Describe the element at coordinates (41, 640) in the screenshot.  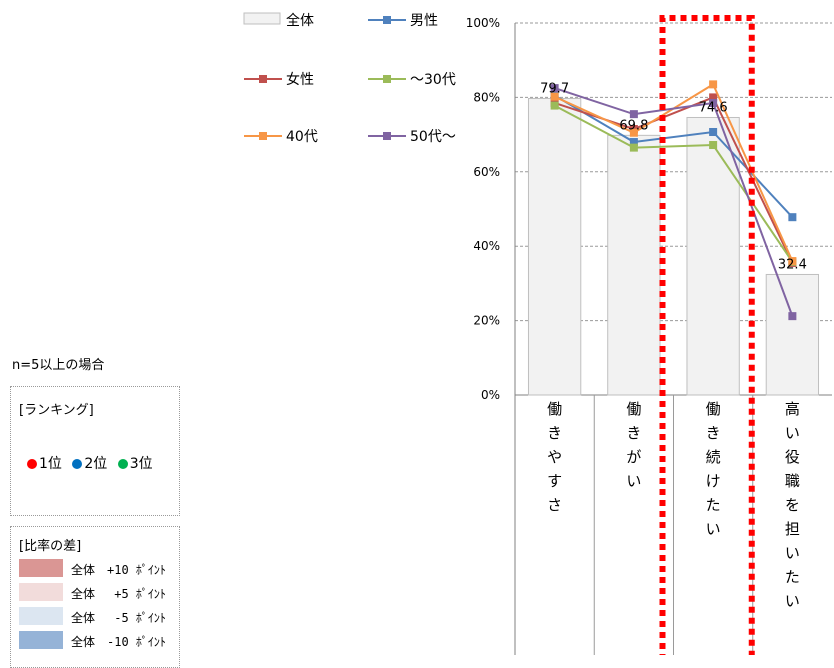
I see `diff-swatch-minus10` at that location.